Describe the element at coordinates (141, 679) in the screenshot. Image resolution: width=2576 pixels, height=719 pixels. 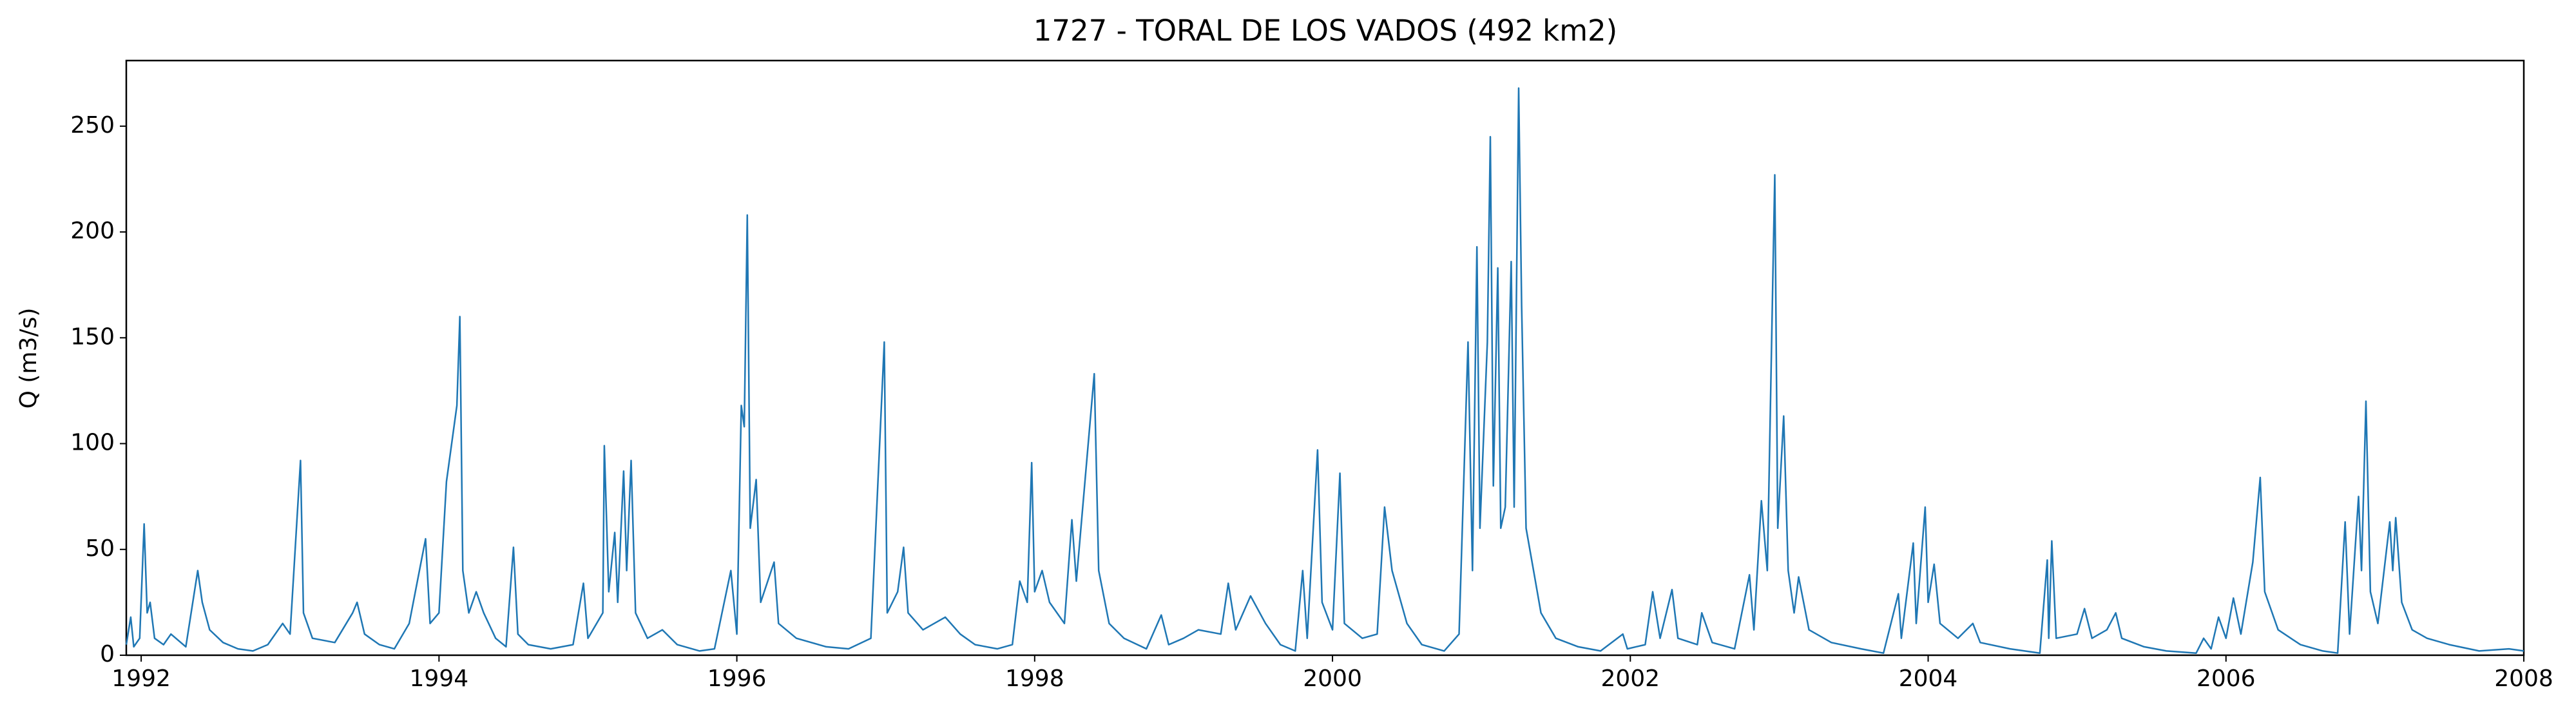
I see `x-tick-label: 1992` at that location.